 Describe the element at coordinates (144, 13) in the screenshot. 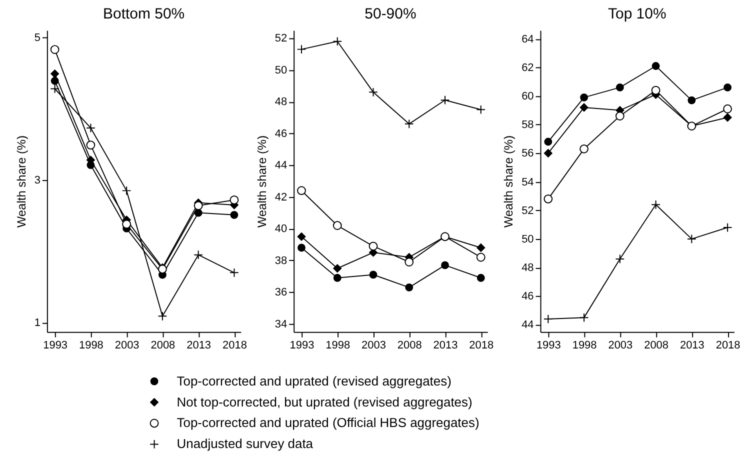

I see `chart-title: Bottom 50%` at that location.